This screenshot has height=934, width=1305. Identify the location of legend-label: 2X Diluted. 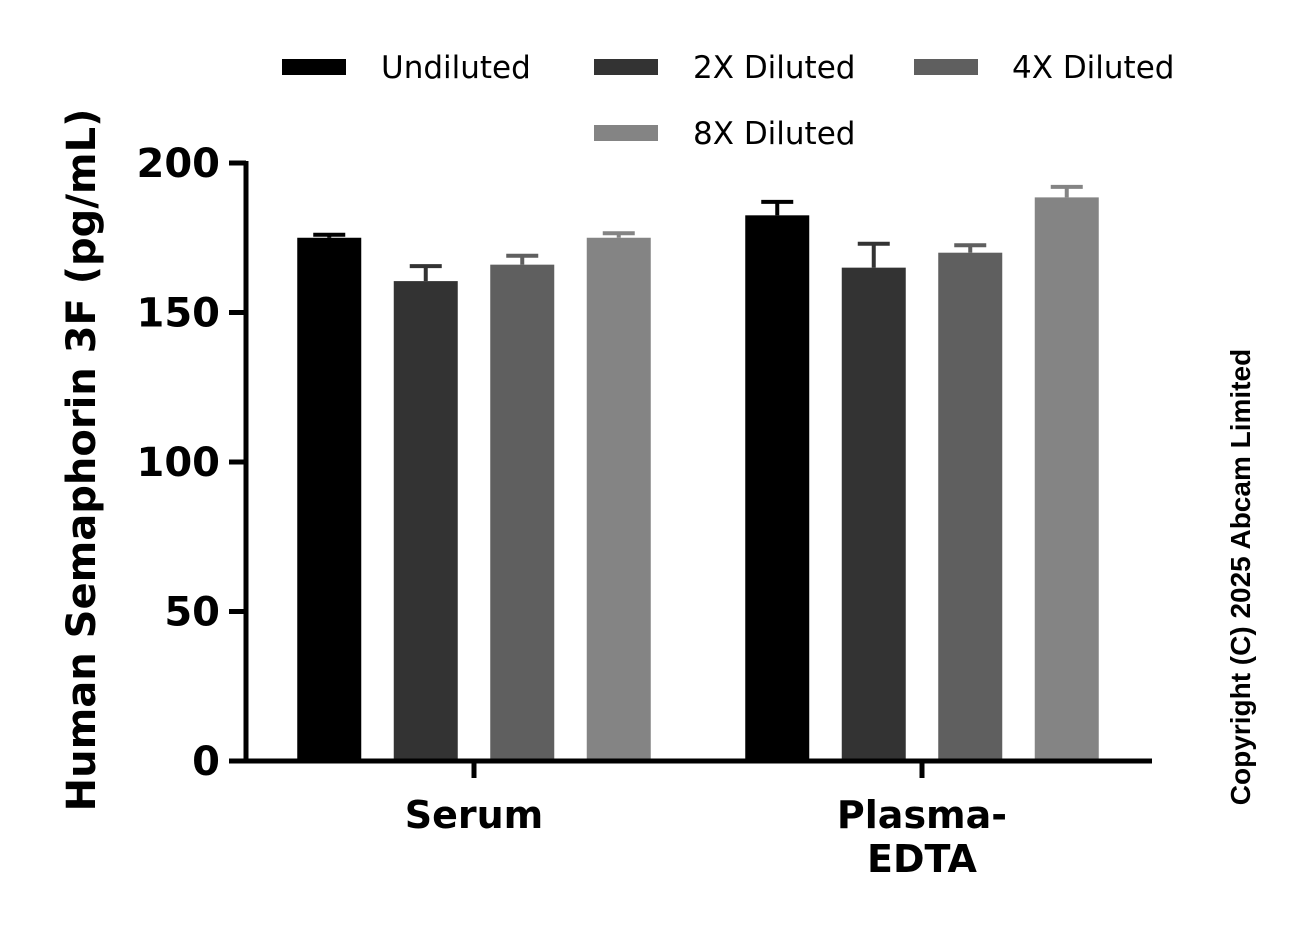
(774, 68).